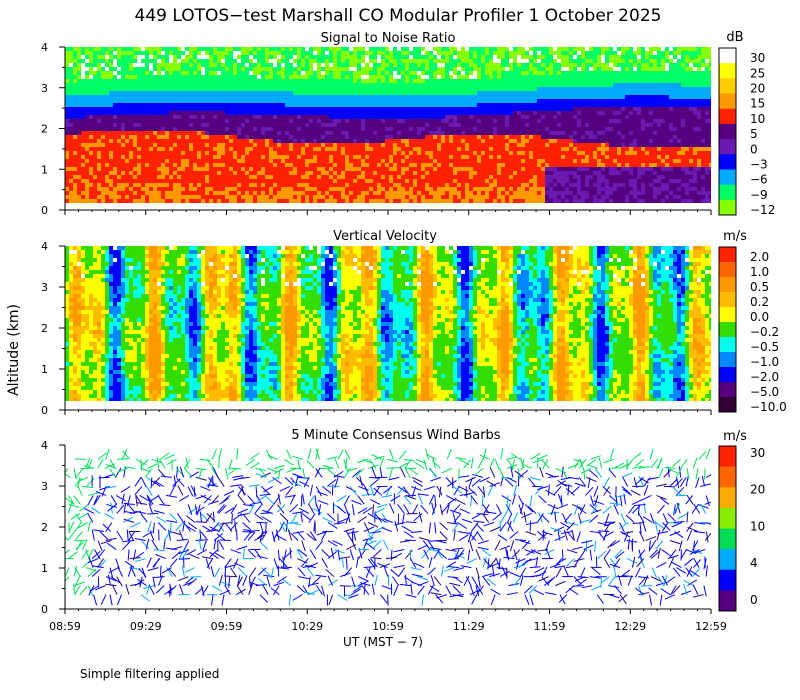 Image resolution: width=800 pixels, height=700 pixels. Describe the element at coordinates (735, 436) in the screenshot. I see `wind-unit: m/s` at that location.